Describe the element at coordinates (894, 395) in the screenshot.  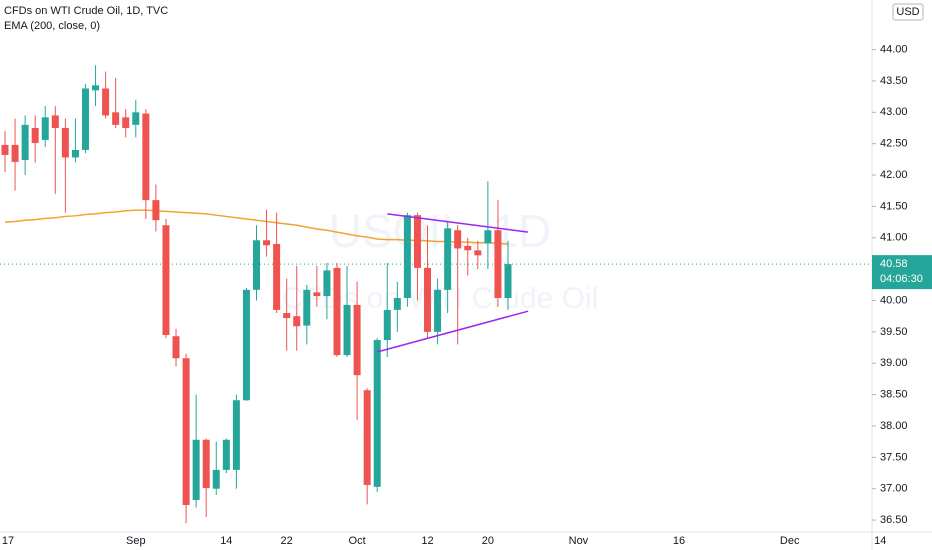
I see `y-tick-label: 38.50` at that location.